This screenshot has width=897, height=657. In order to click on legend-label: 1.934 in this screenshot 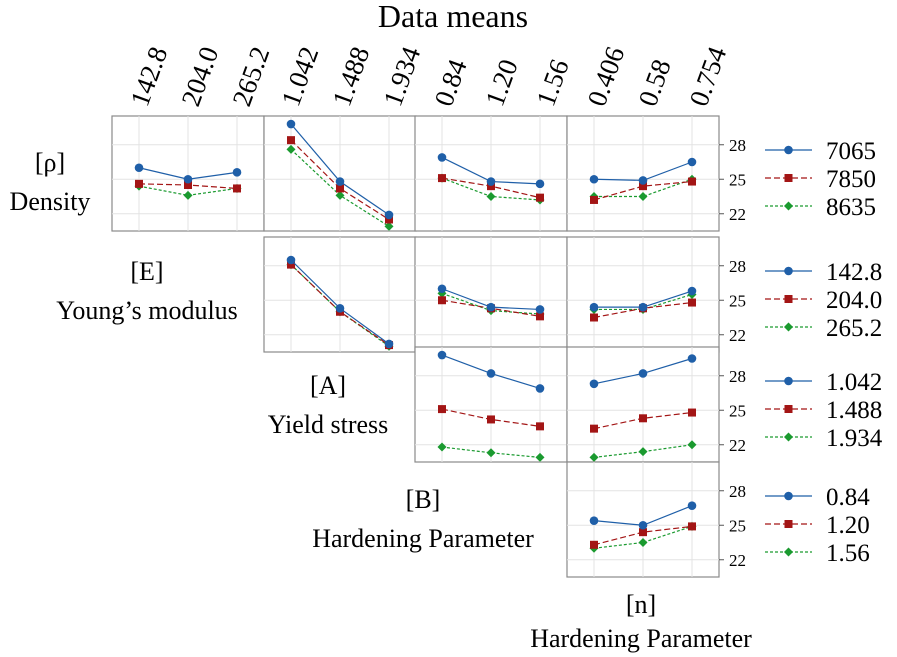, I will do `click(854, 438)`.